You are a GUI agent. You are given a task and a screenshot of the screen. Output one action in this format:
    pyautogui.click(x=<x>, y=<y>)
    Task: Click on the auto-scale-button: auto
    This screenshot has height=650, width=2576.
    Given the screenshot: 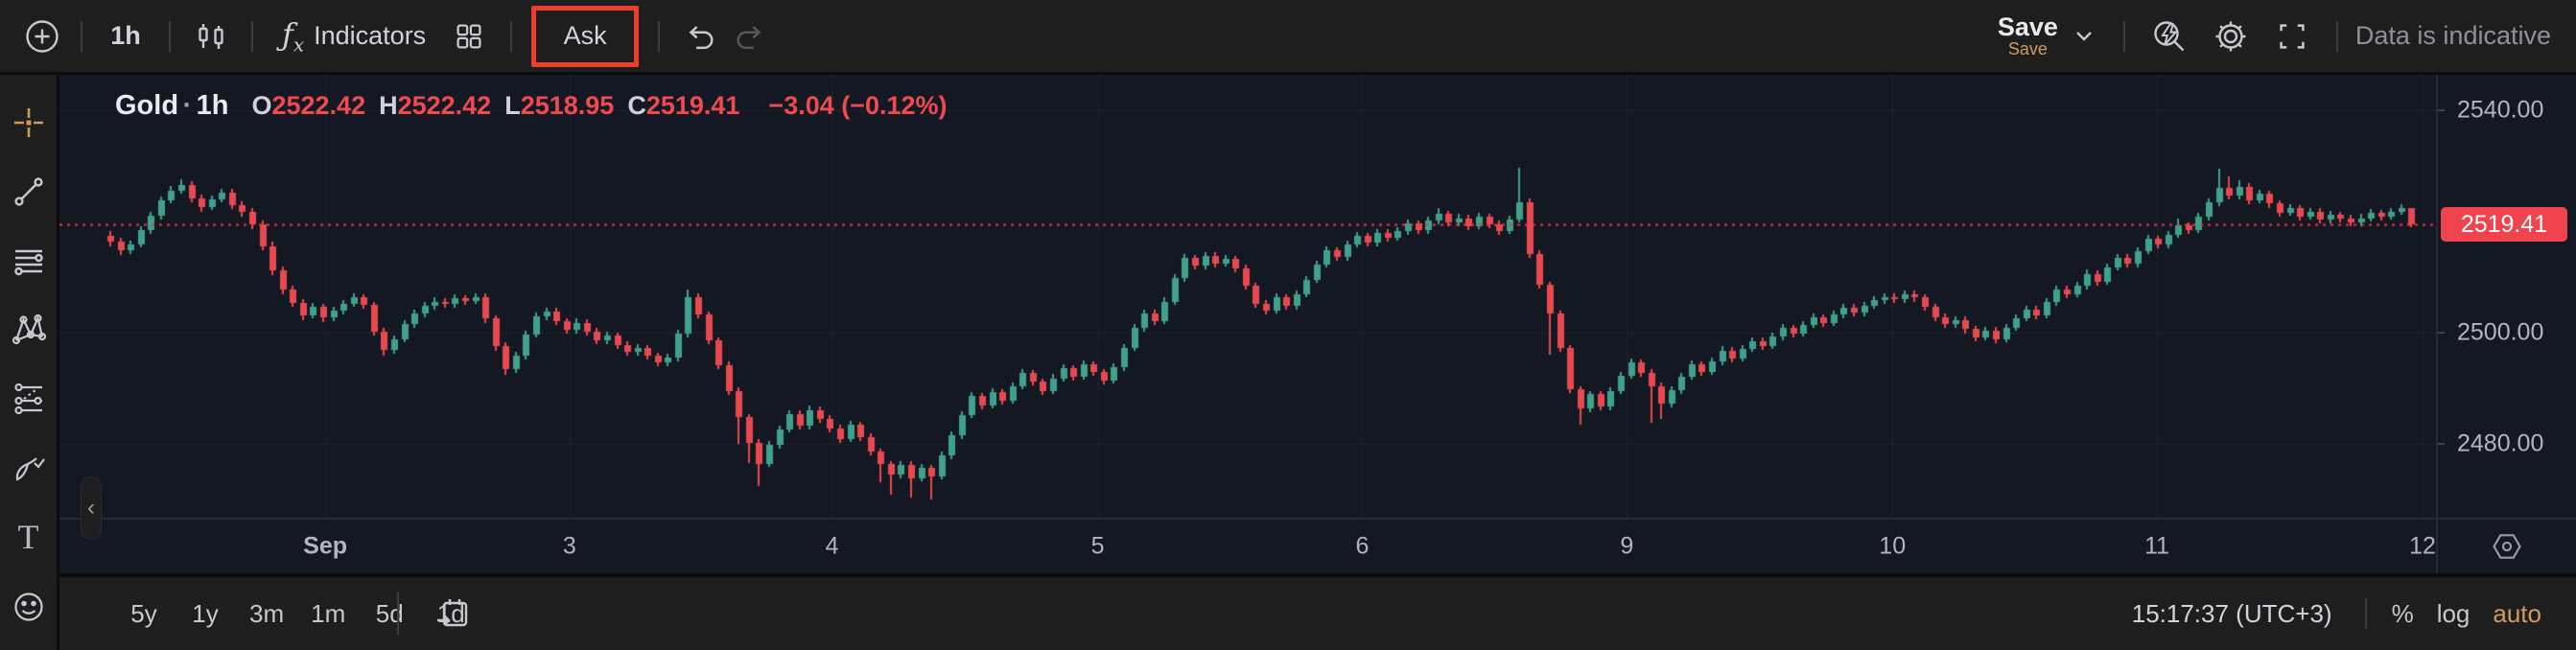 What is the action you would take?
    pyautogui.click(x=2517, y=613)
    